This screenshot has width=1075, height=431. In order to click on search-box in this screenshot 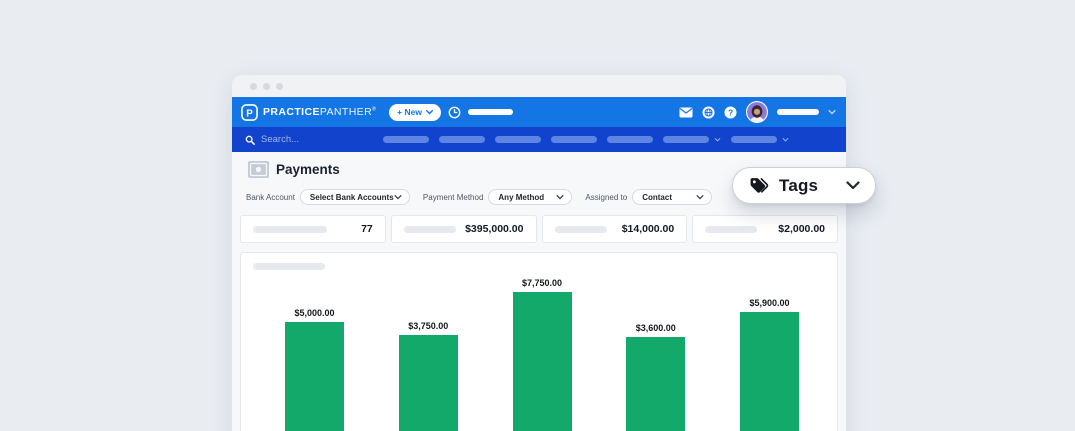, I will do `click(288, 139)`.